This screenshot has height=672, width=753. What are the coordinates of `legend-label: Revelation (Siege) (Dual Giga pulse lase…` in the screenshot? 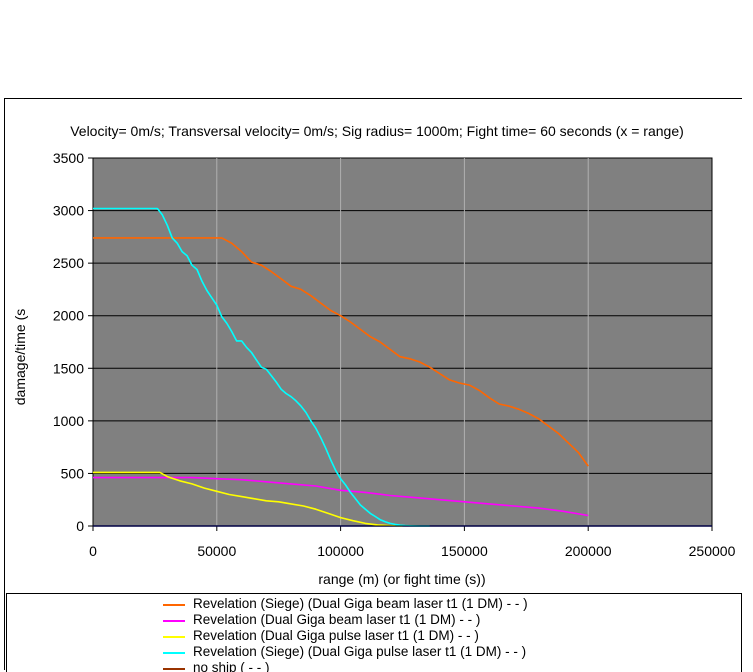 It's located at (360, 651).